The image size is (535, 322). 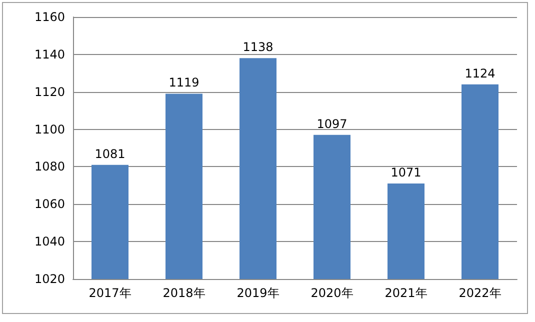 What do you see at coordinates (406, 293) in the screenshot?
I see `x-tick-label: 2021年` at bounding box center [406, 293].